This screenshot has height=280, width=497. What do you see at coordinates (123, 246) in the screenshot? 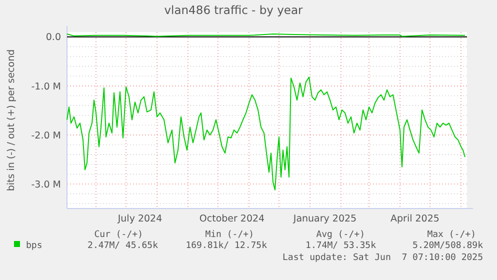
I see `text: 2.47M/ 45.65k` at bounding box center [123, 246].